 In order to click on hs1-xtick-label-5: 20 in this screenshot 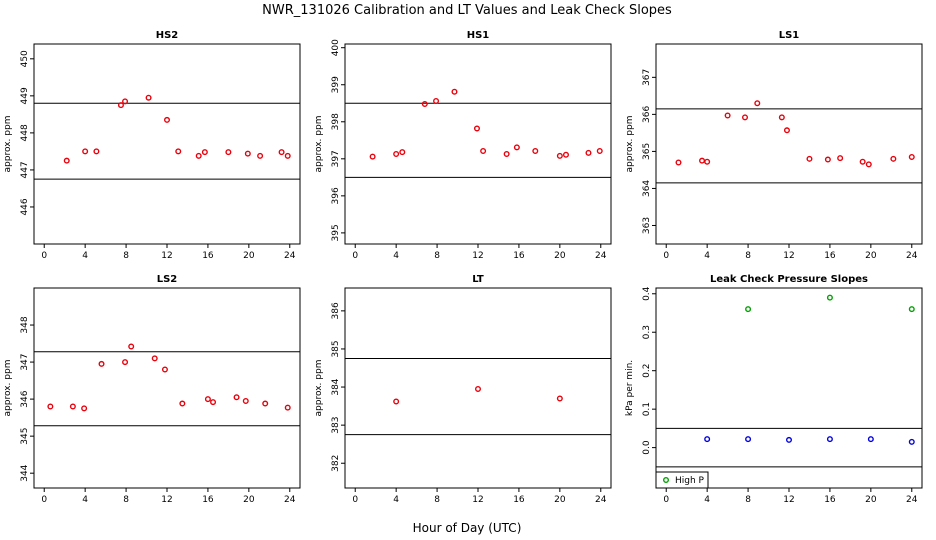, I will do `click(560, 256)`.